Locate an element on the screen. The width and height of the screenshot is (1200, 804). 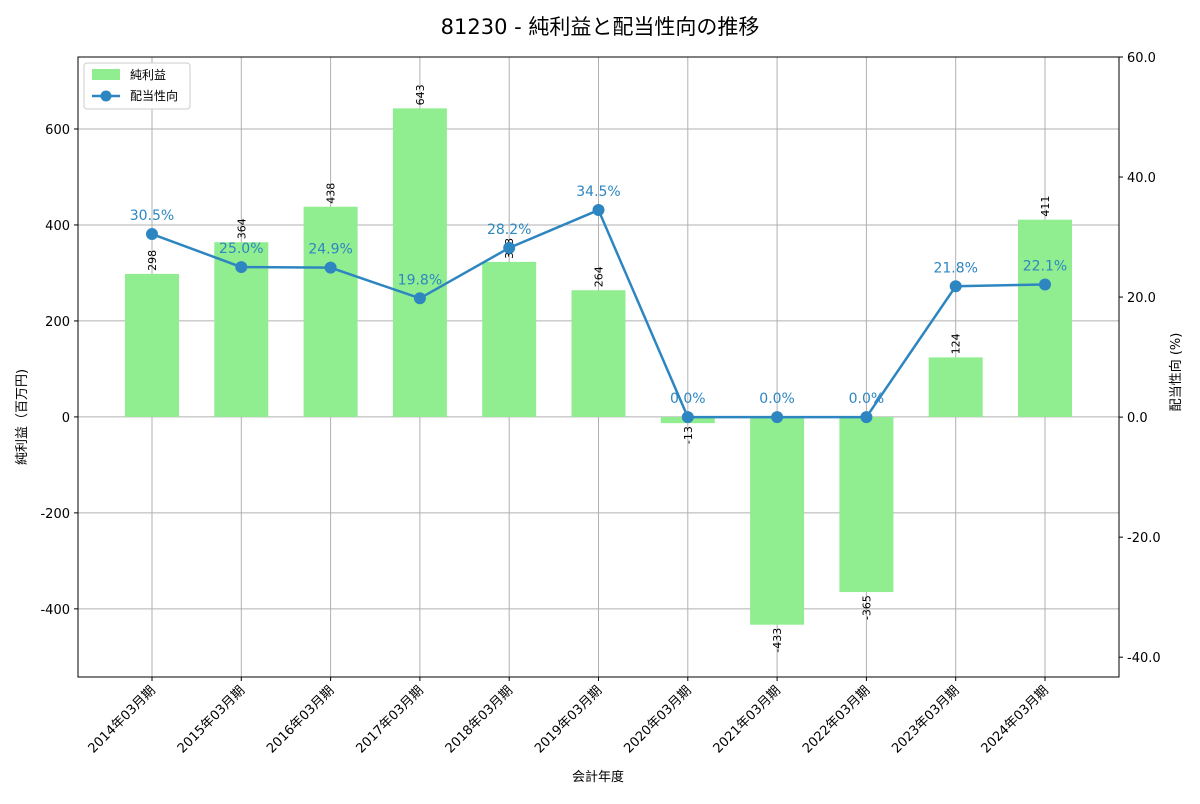
y-tick-label: -400 is located at coordinates (55, 610).